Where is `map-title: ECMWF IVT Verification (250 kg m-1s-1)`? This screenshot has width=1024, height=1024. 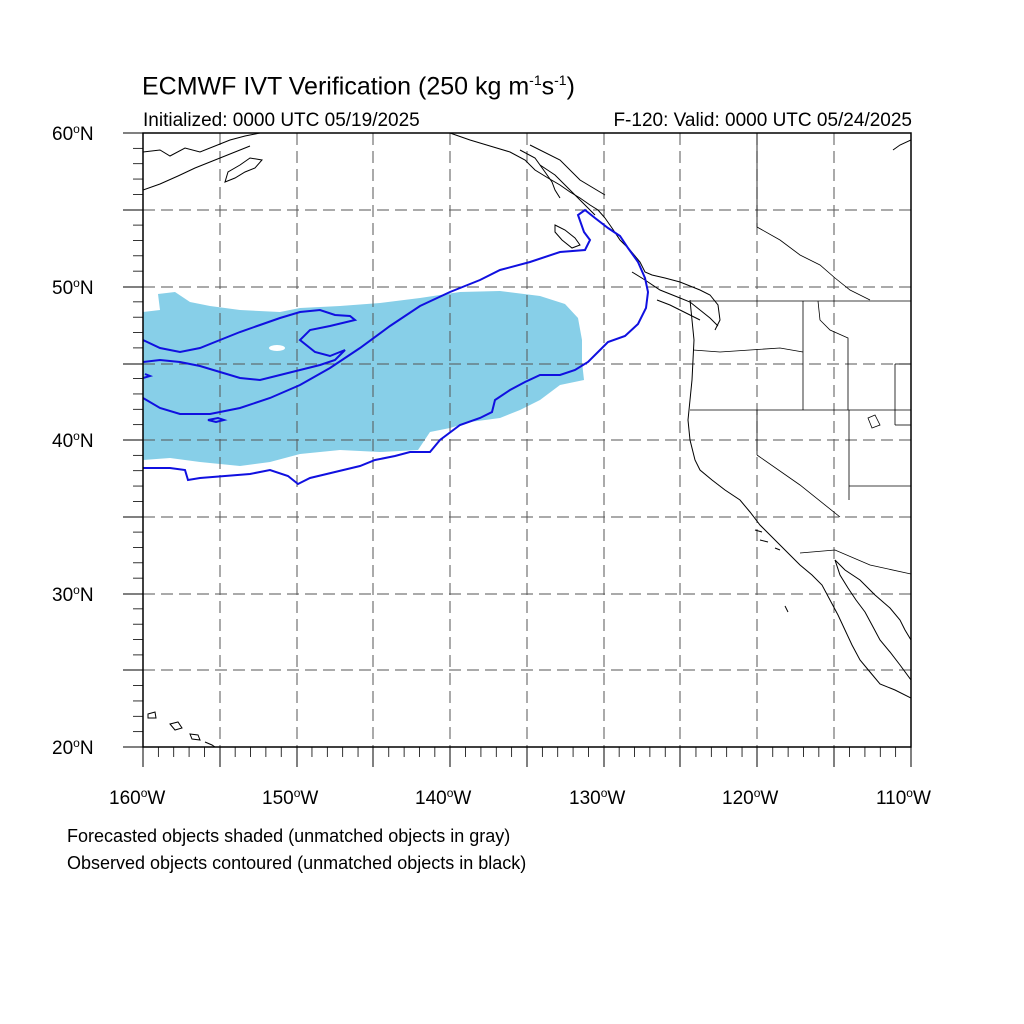
map-title: ECMWF IVT Verification (250 kg m-1s-1) is located at coordinates (358, 86).